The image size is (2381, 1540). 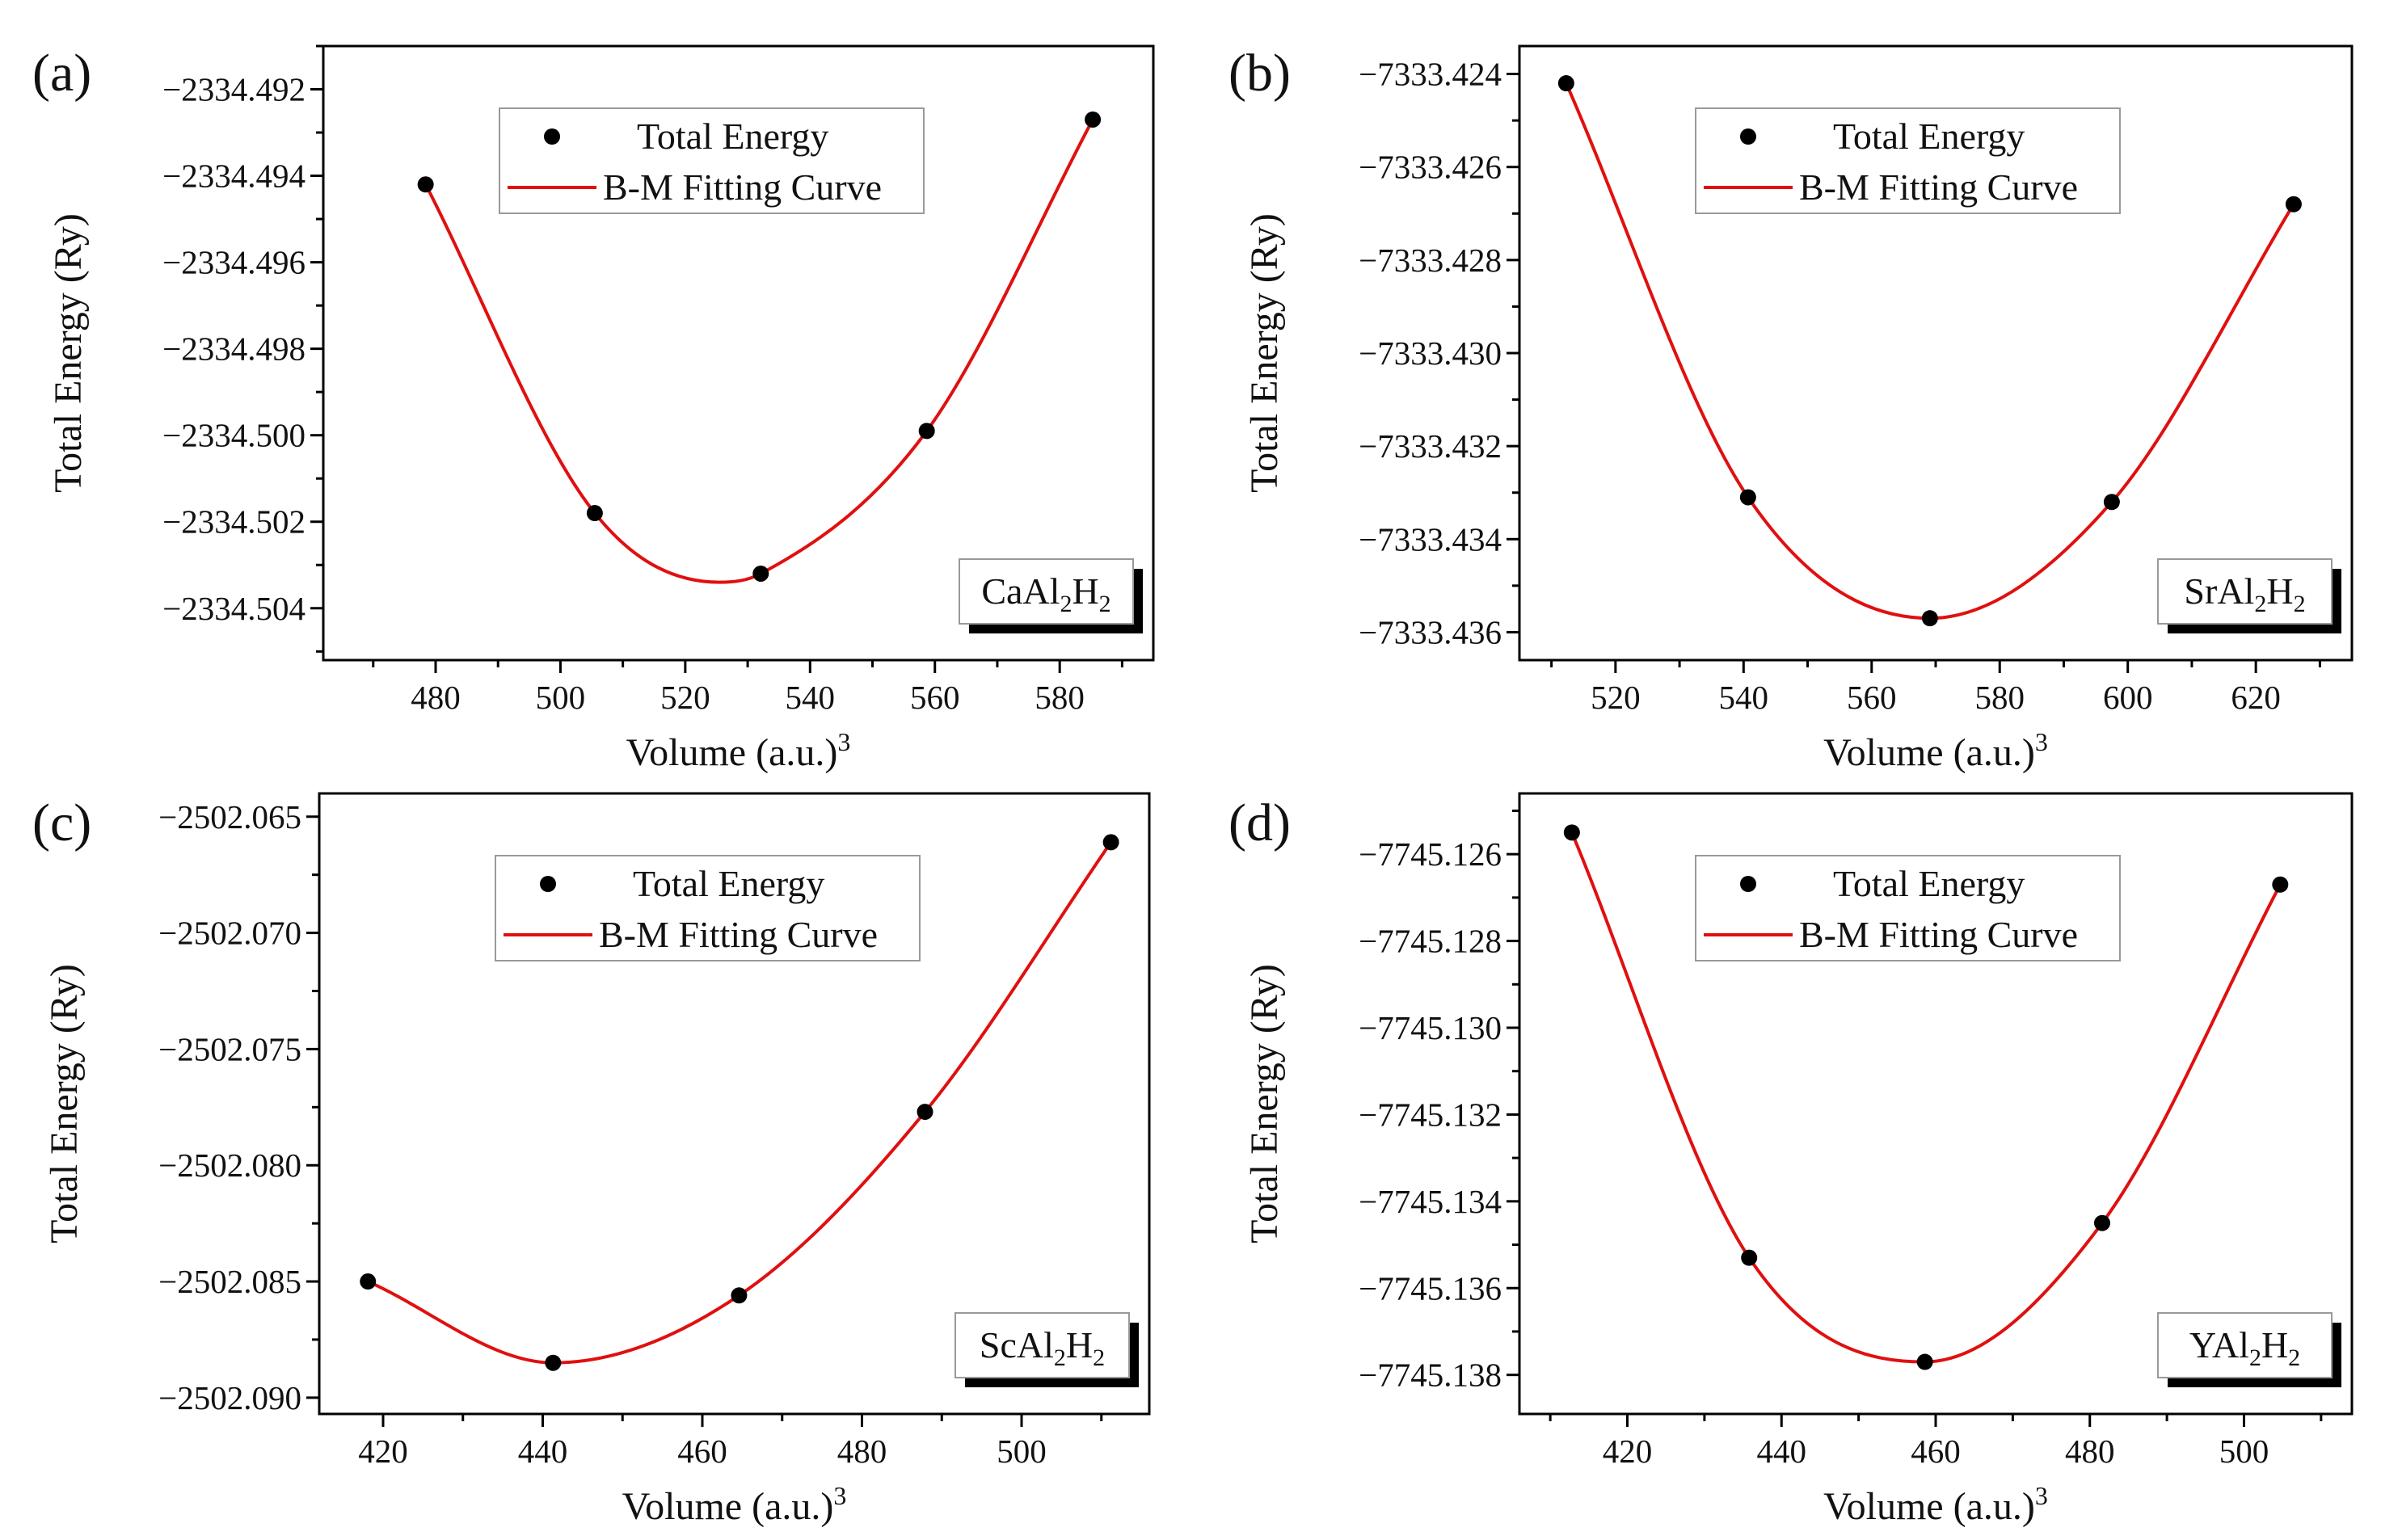 I want to click on y-tick-label: −7745.126, so click(x=1430, y=854).